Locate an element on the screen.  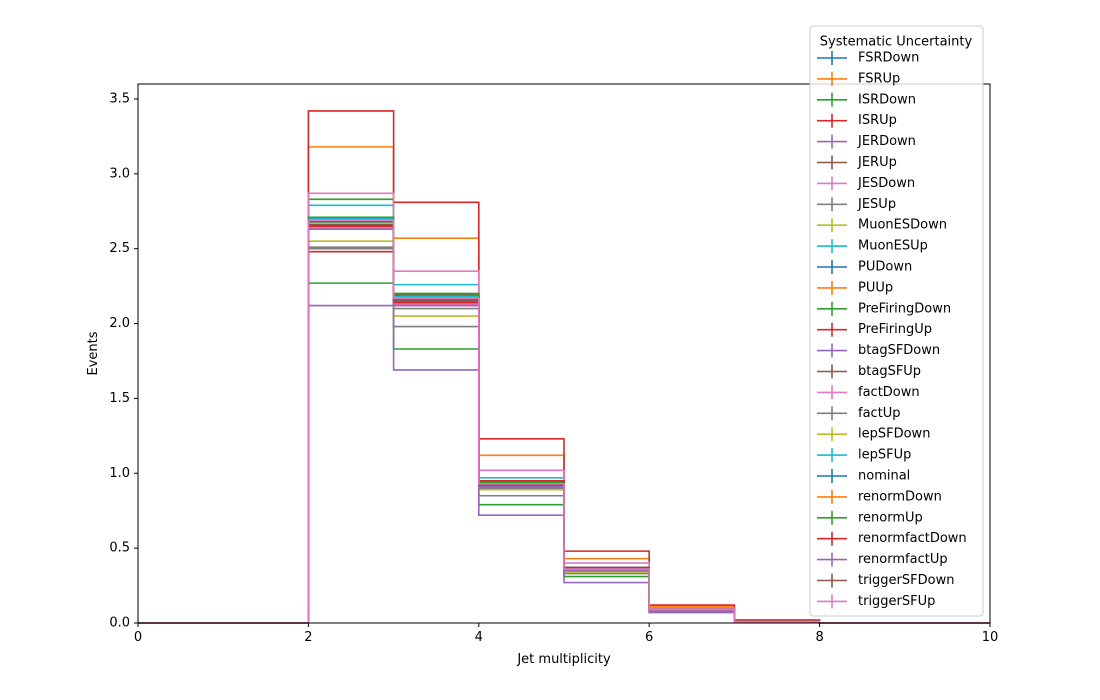
legend-item-renormfactDown: renormfactDown is located at coordinates (892, 538).